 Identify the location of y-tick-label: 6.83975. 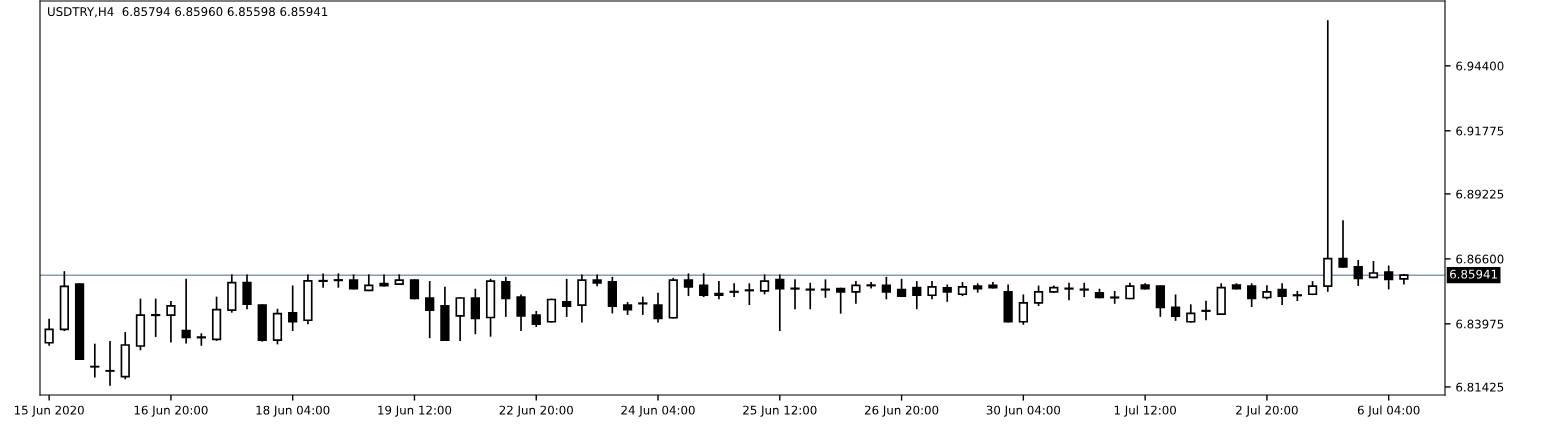
(1480, 324).